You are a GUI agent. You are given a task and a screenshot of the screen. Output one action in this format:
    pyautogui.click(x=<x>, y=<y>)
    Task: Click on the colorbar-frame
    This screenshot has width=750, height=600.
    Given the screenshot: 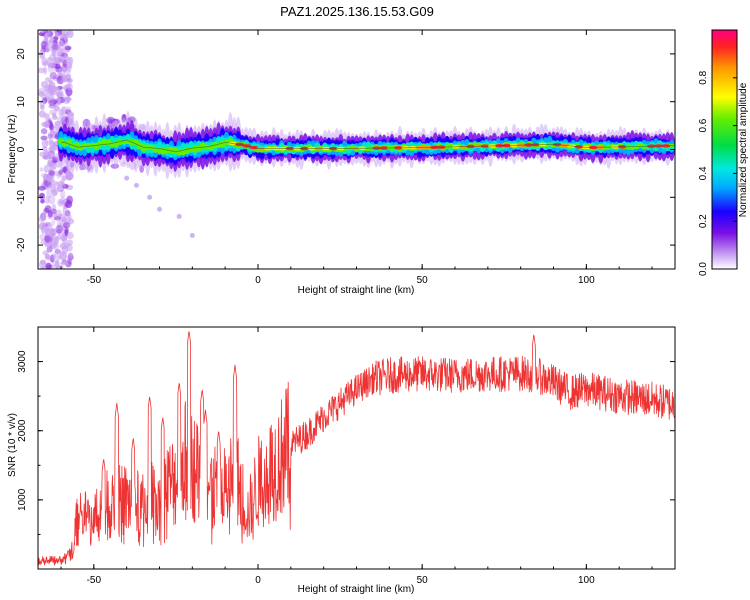 What is the action you would take?
    pyautogui.click(x=724, y=149)
    